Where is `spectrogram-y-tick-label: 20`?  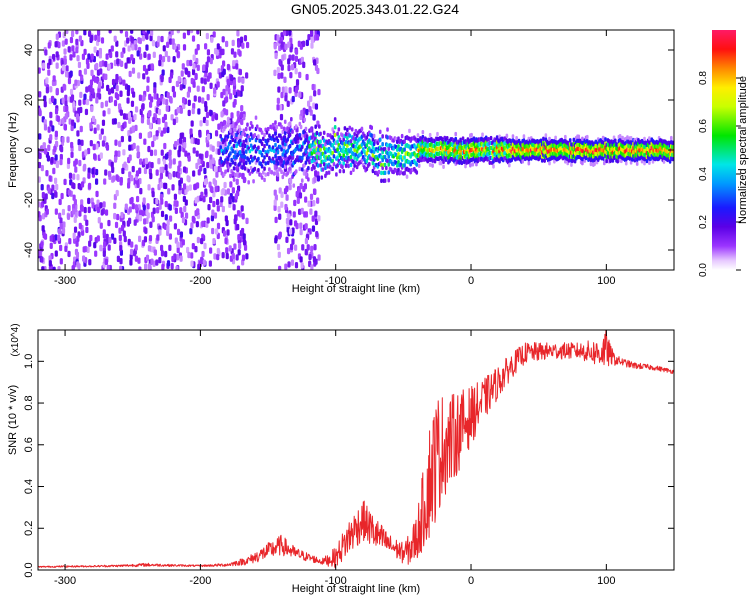 spectrogram-y-tick-label: 20 is located at coordinates (29, 100).